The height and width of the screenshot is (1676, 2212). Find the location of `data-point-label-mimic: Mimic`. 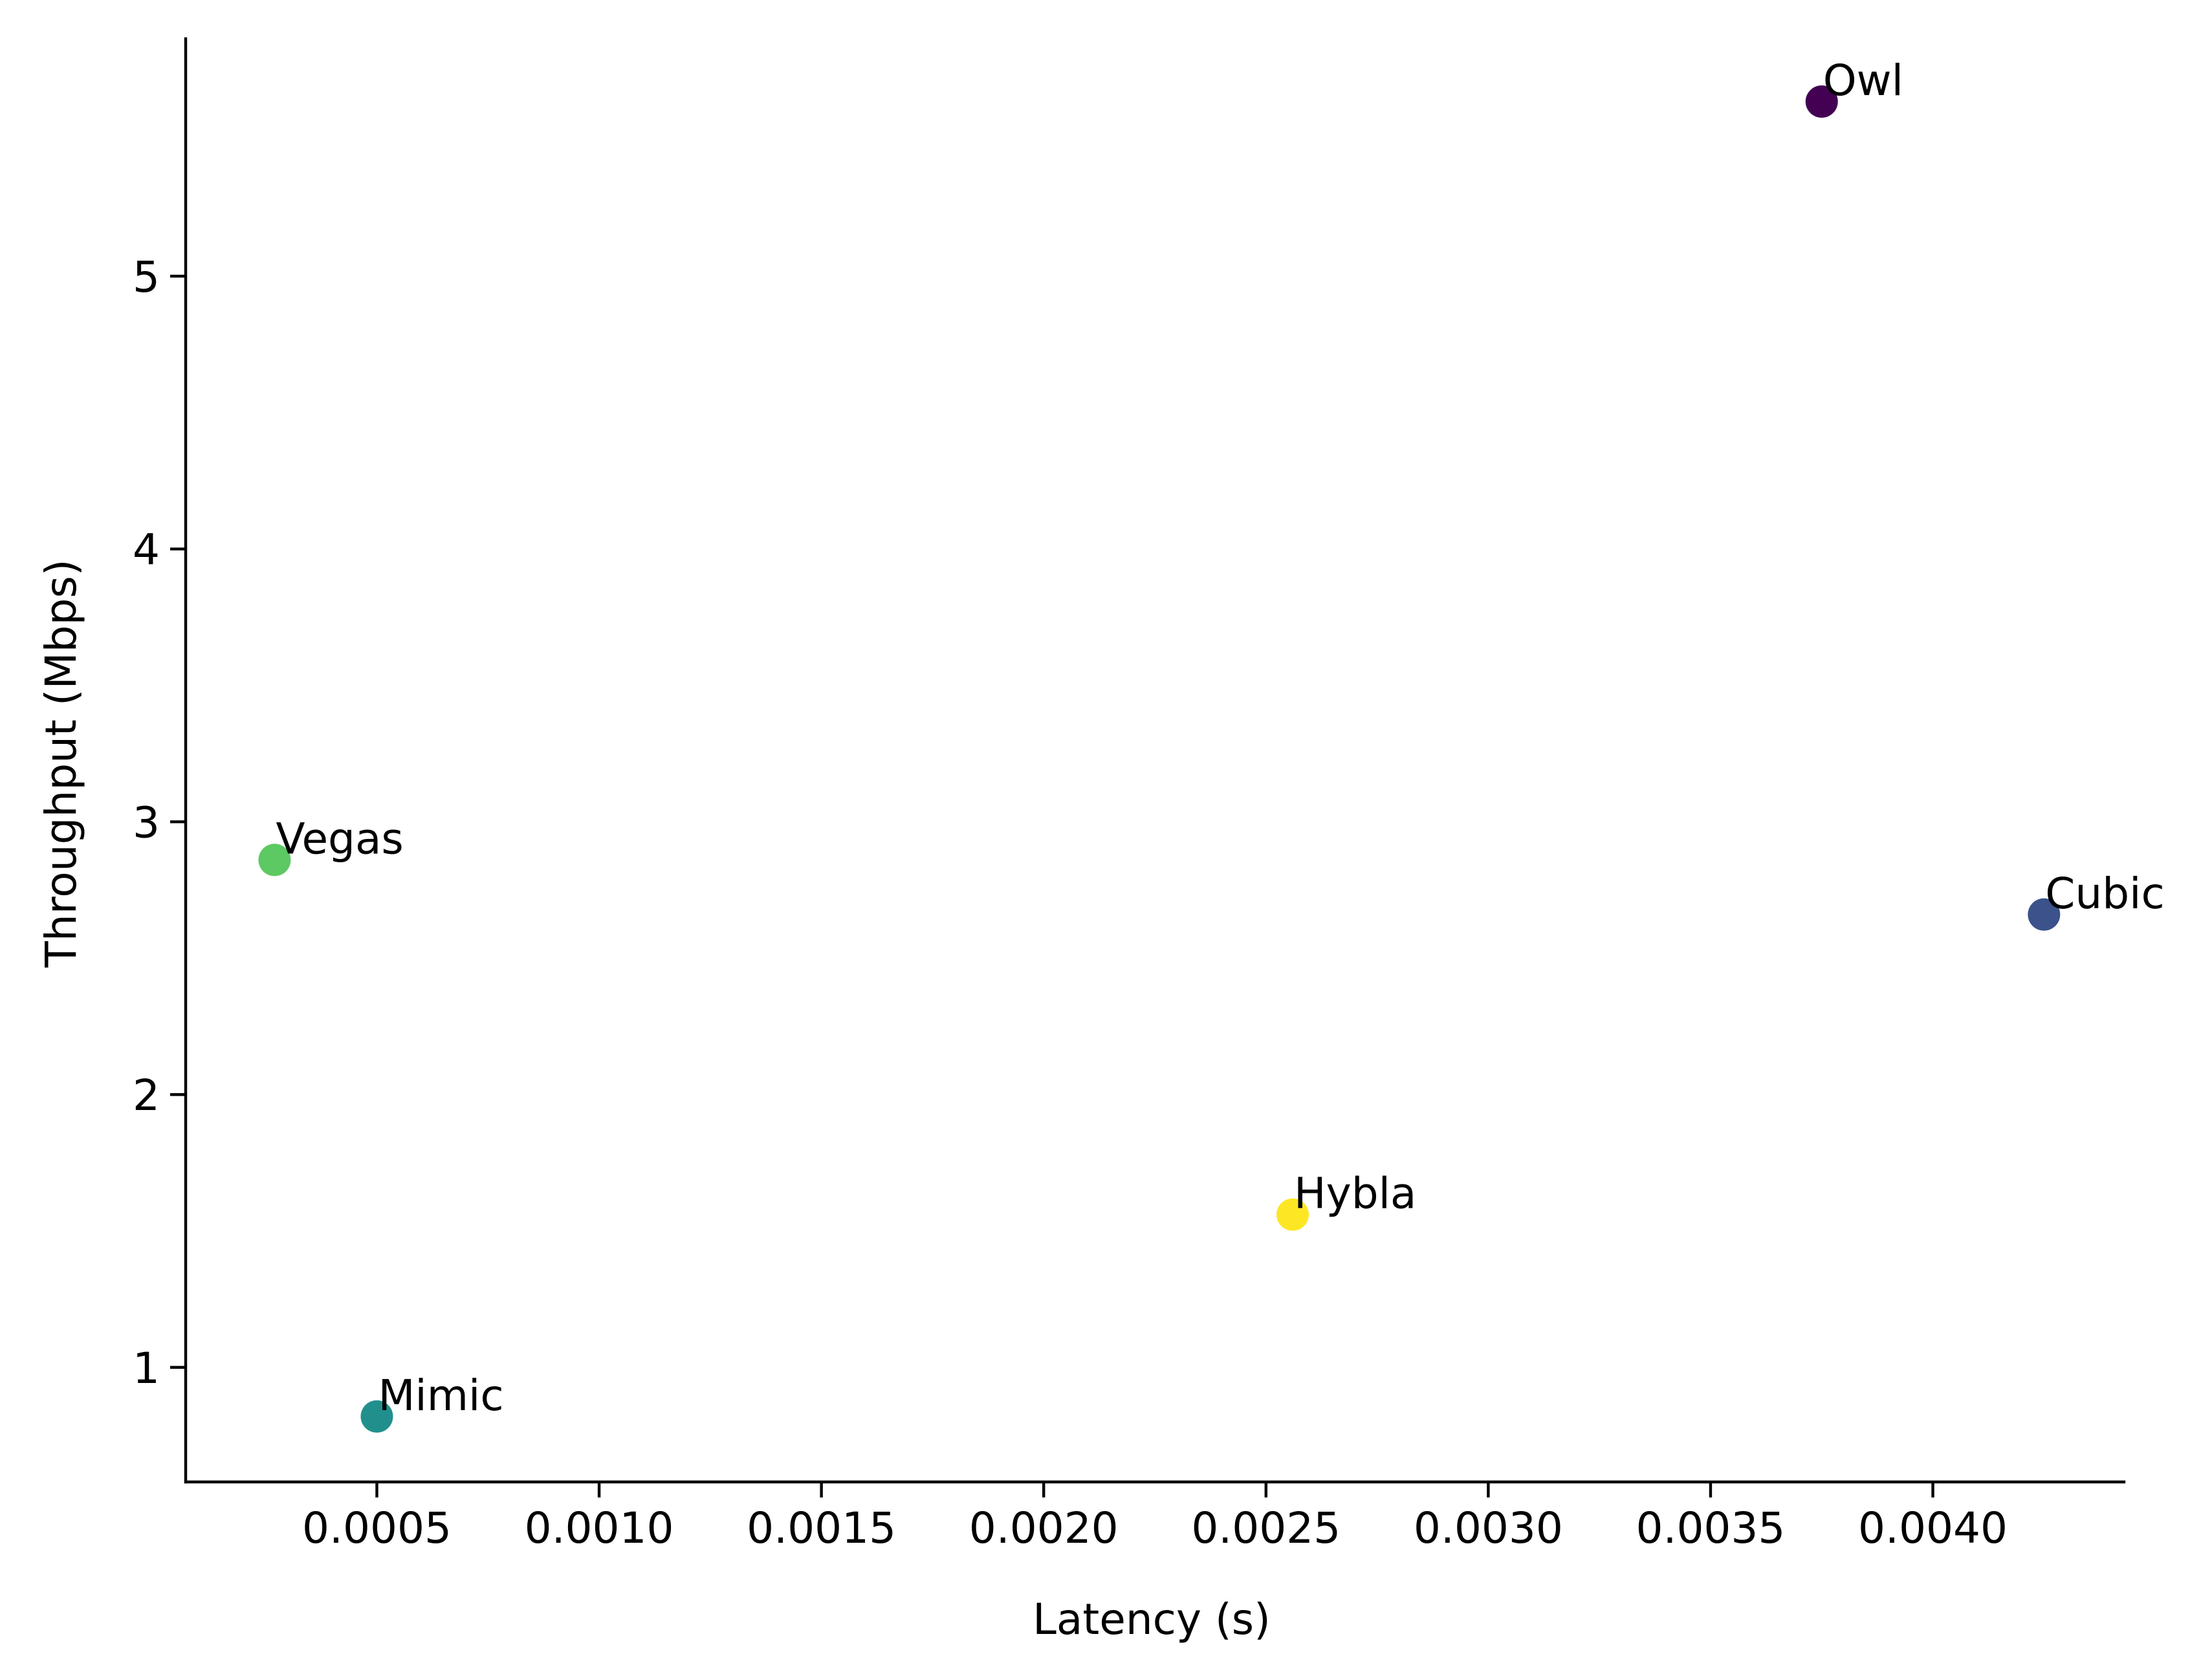

data-point-label-mimic: Mimic is located at coordinates (440, 1395).